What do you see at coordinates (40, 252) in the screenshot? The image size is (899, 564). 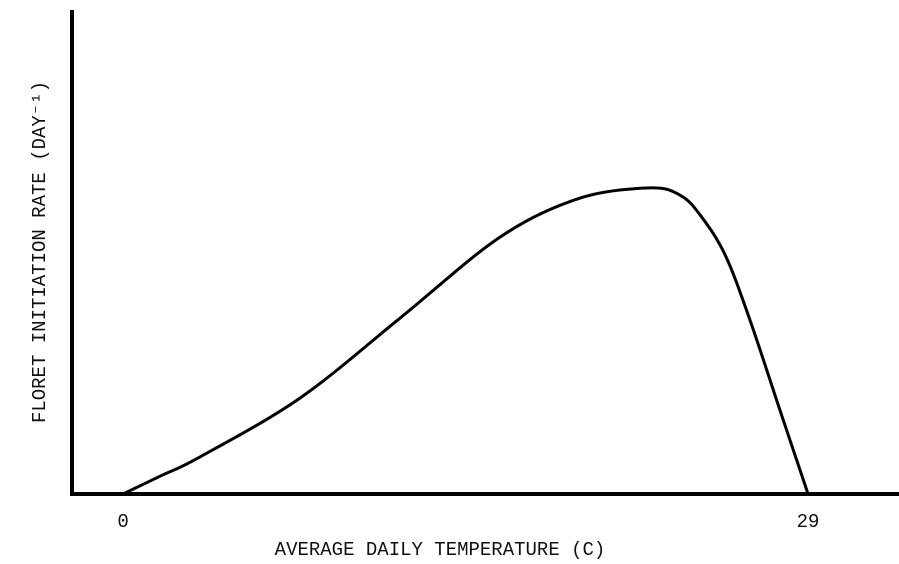 I see `y-axis-label: FLORET INITIATION RATE (DAY⁻¹)` at bounding box center [40, 252].